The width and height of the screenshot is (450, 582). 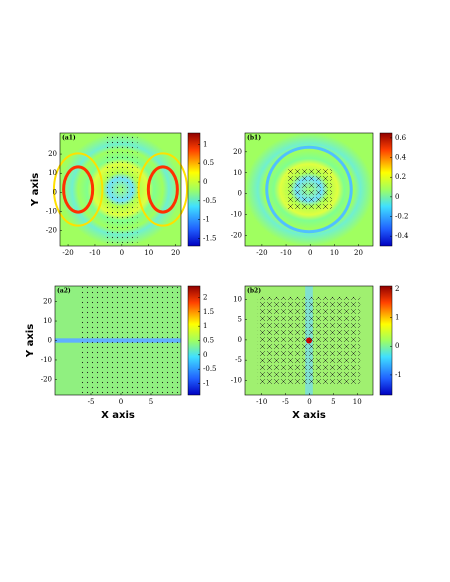 I want to click on panel-label: (b1), so click(x=254, y=138).